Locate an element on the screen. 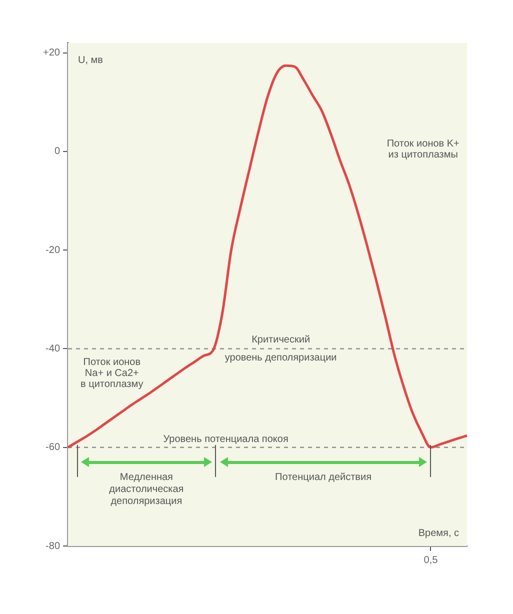 Image resolution: width=513 pixels, height=614 pixels. y-tick-label: -60 is located at coordinates (53, 448).